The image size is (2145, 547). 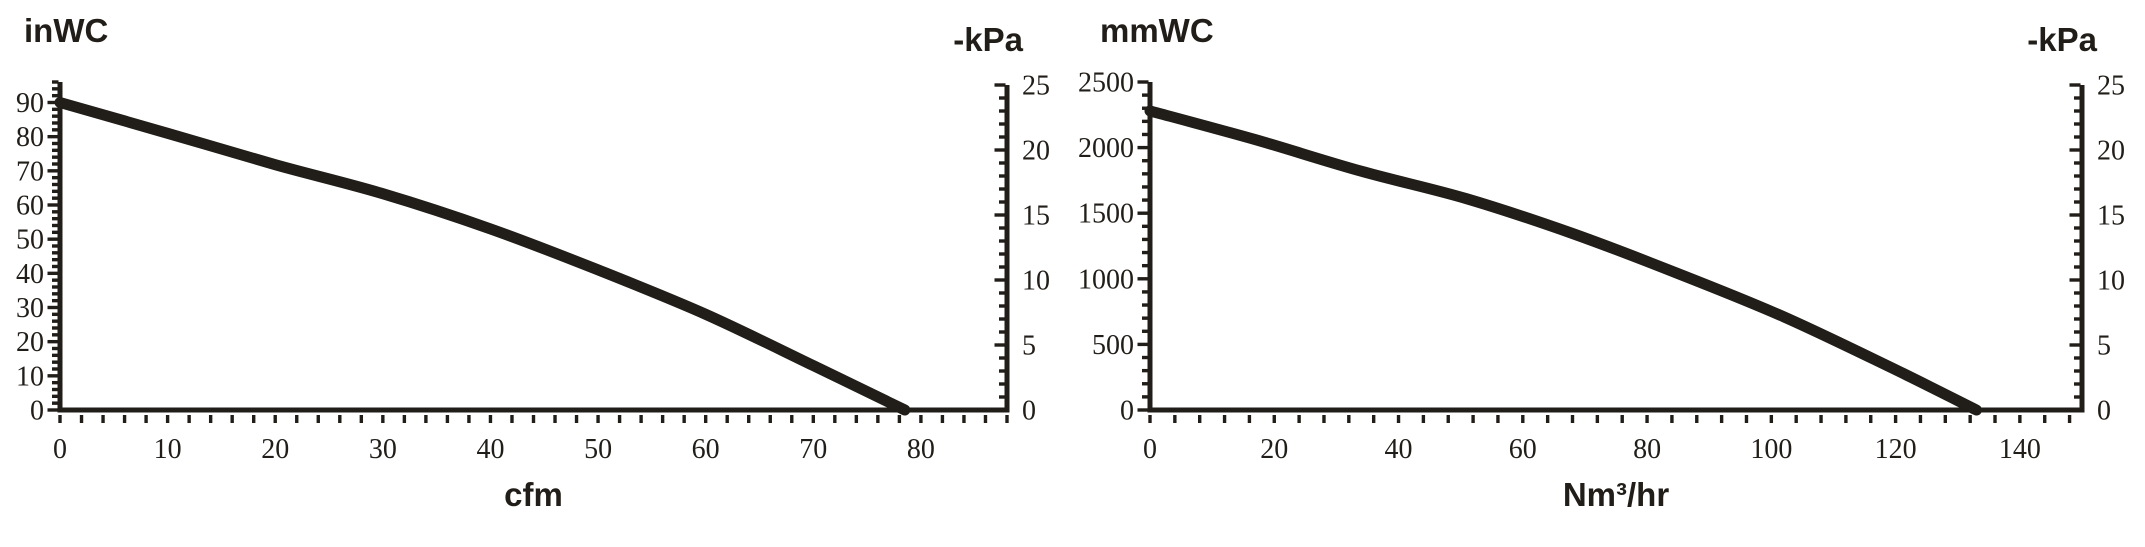 What do you see at coordinates (2020, 449) in the screenshot?
I see `x-tick-label: 140` at bounding box center [2020, 449].